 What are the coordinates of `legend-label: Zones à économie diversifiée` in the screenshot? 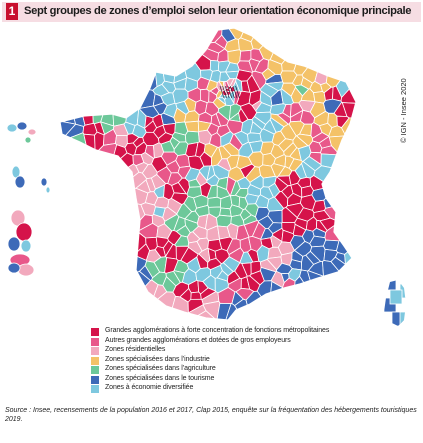 It's located at (149, 387).